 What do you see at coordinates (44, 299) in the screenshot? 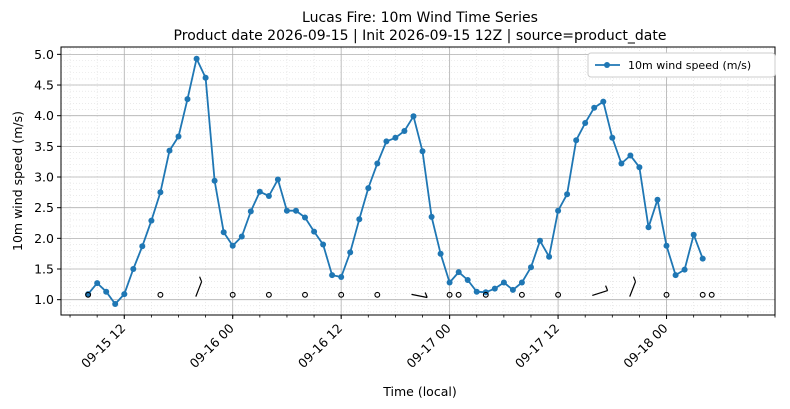
I see `y-tick-label: 1.0` at bounding box center [44, 299].